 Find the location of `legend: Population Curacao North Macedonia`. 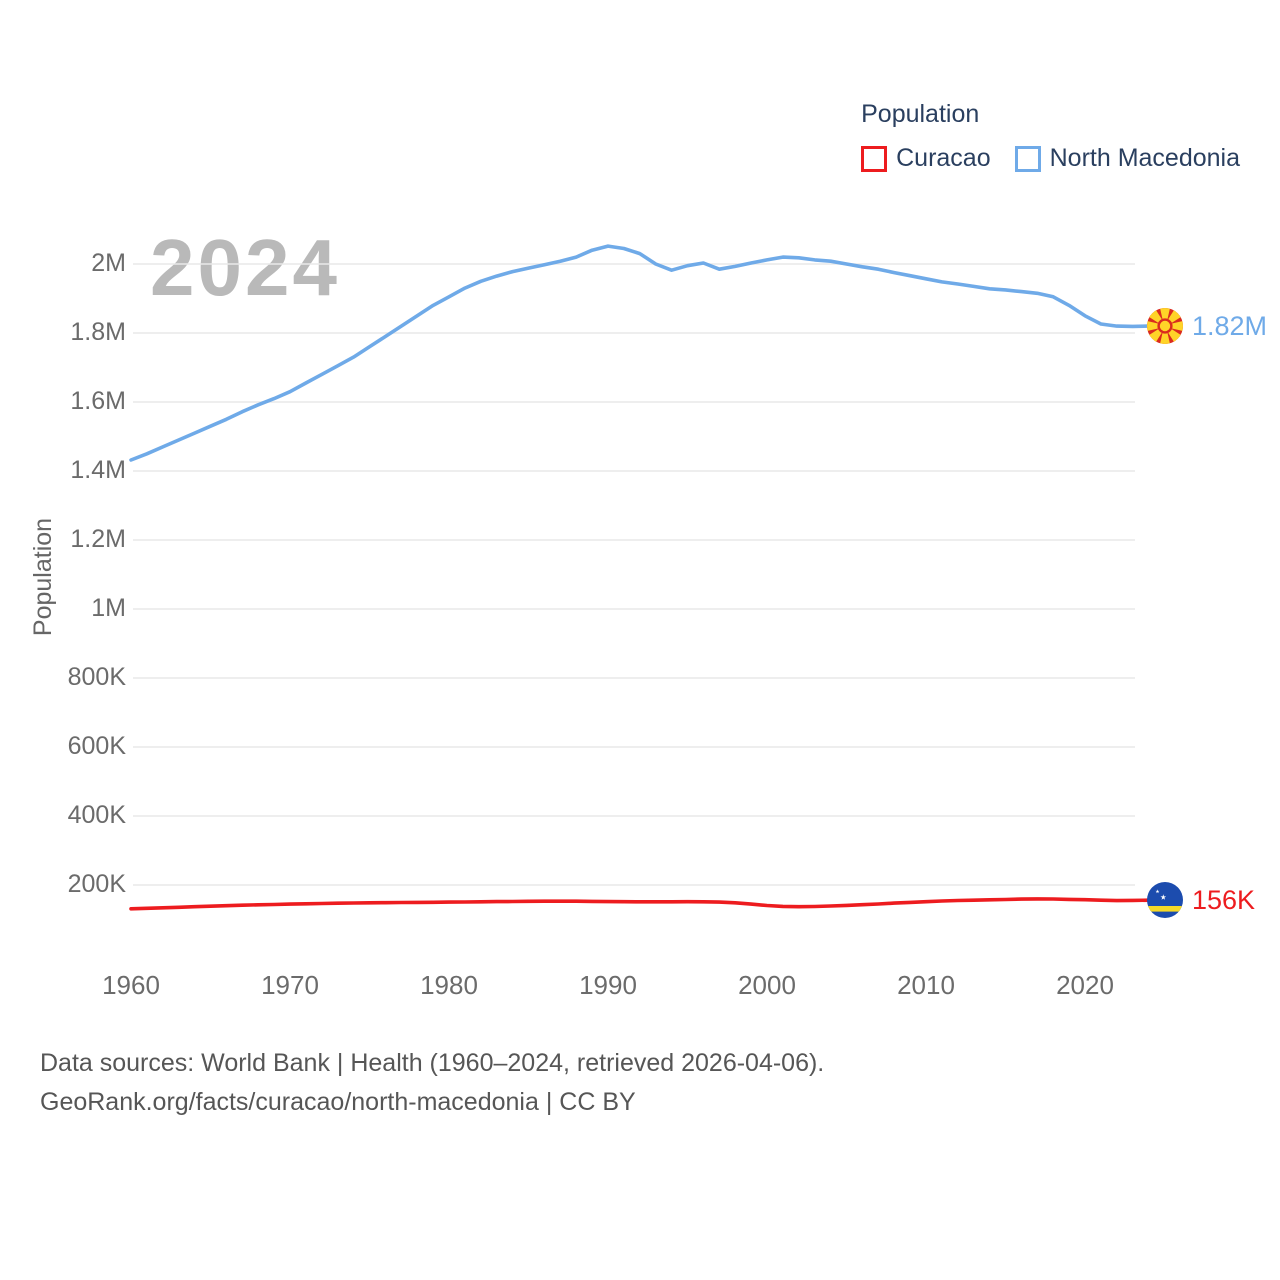

legend: Population Curacao North Macedonia is located at coordinates (1050, 136).